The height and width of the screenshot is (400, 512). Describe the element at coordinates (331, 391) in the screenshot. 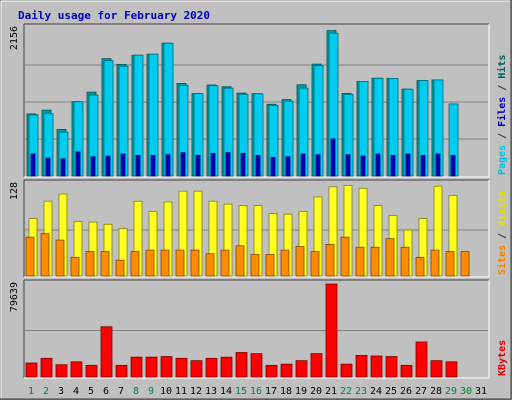

I see `x-tick-label-day-21: 21` at that location.